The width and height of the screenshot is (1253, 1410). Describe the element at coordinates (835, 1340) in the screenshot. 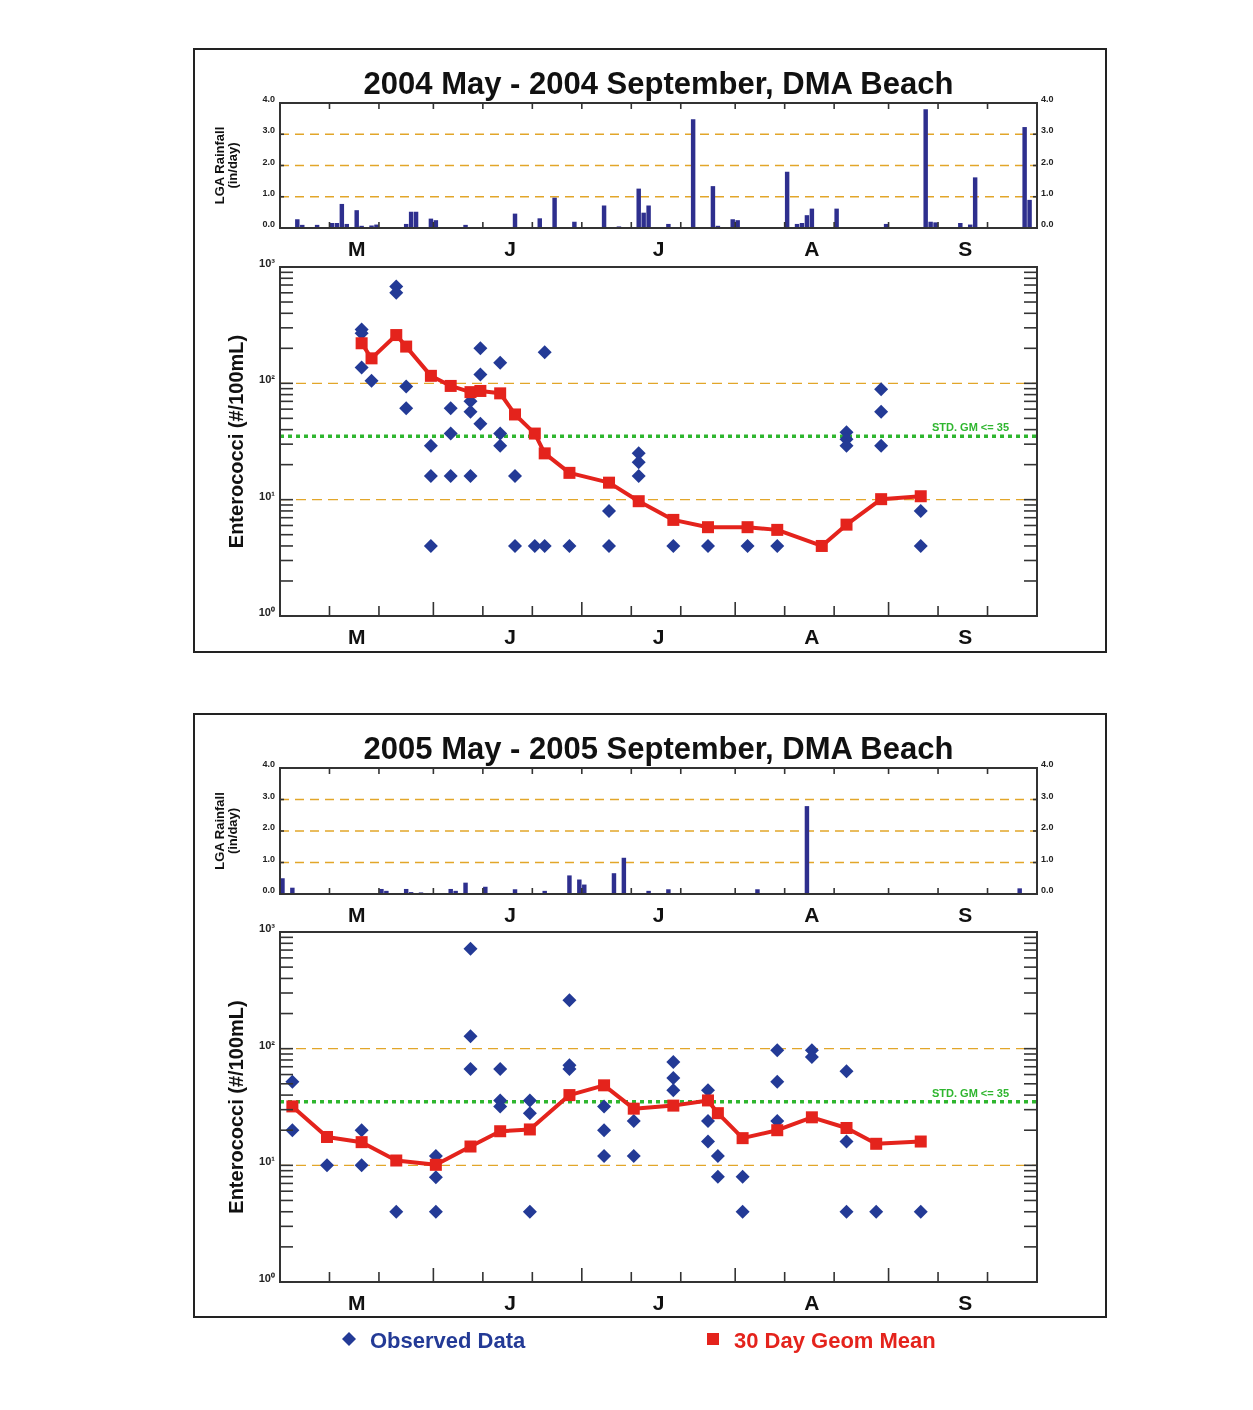

I see `legend-label: 30 Day Geom Mean` at that location.